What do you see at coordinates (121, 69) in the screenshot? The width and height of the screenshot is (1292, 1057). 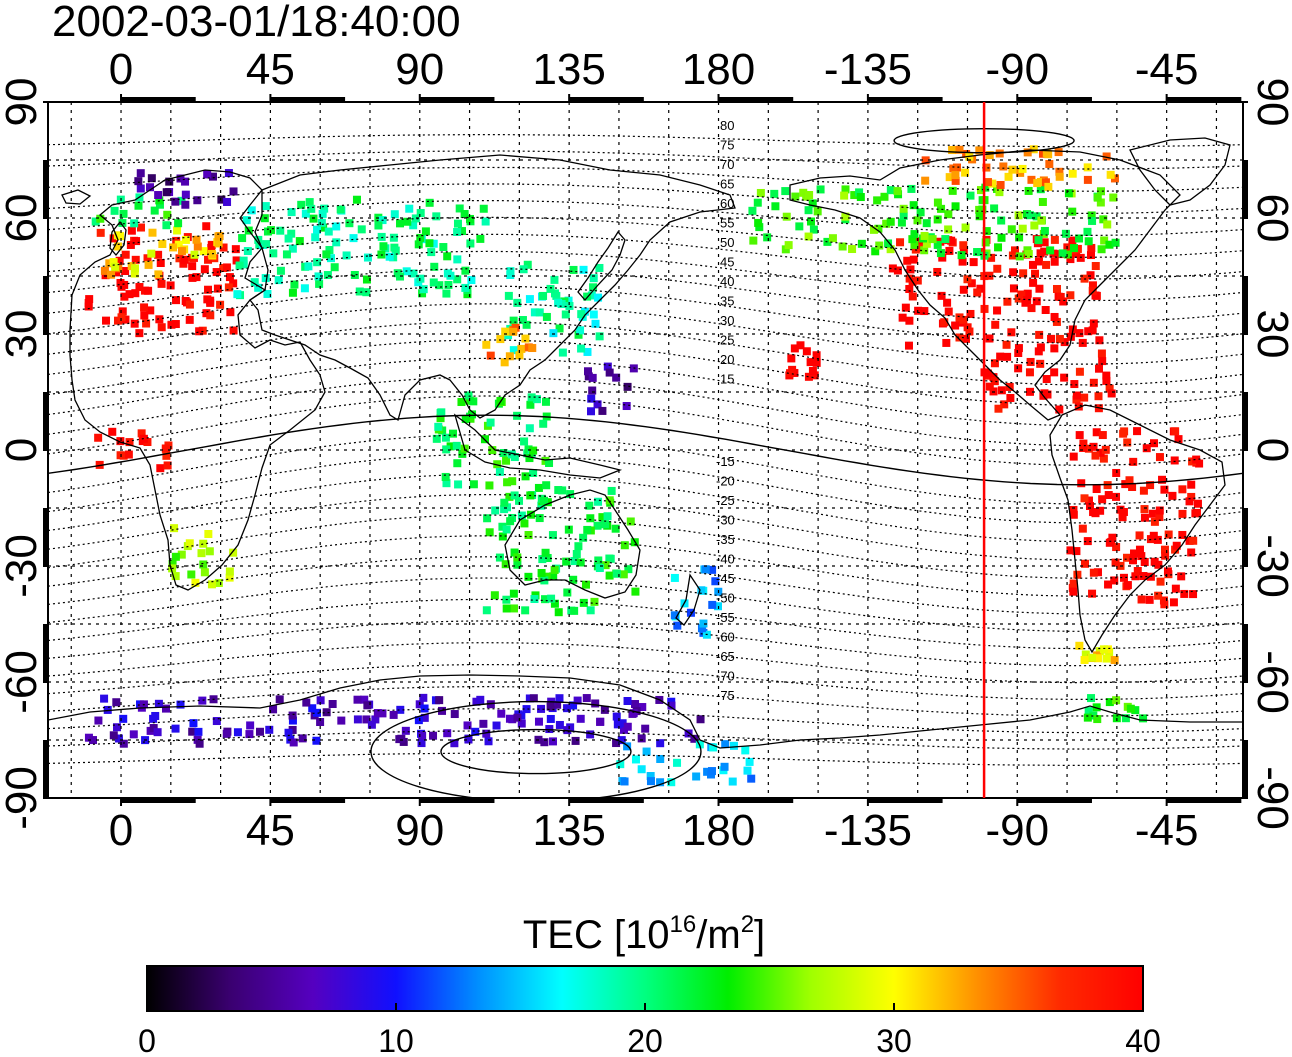 I see `lon-label-top: 0` at bounding box center [121, 69].